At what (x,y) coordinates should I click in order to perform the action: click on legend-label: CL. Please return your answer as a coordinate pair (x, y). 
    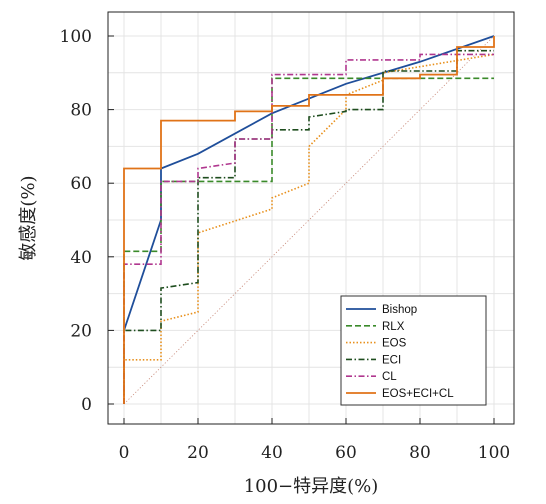
    Looking at the image, I should click on (389, 377).